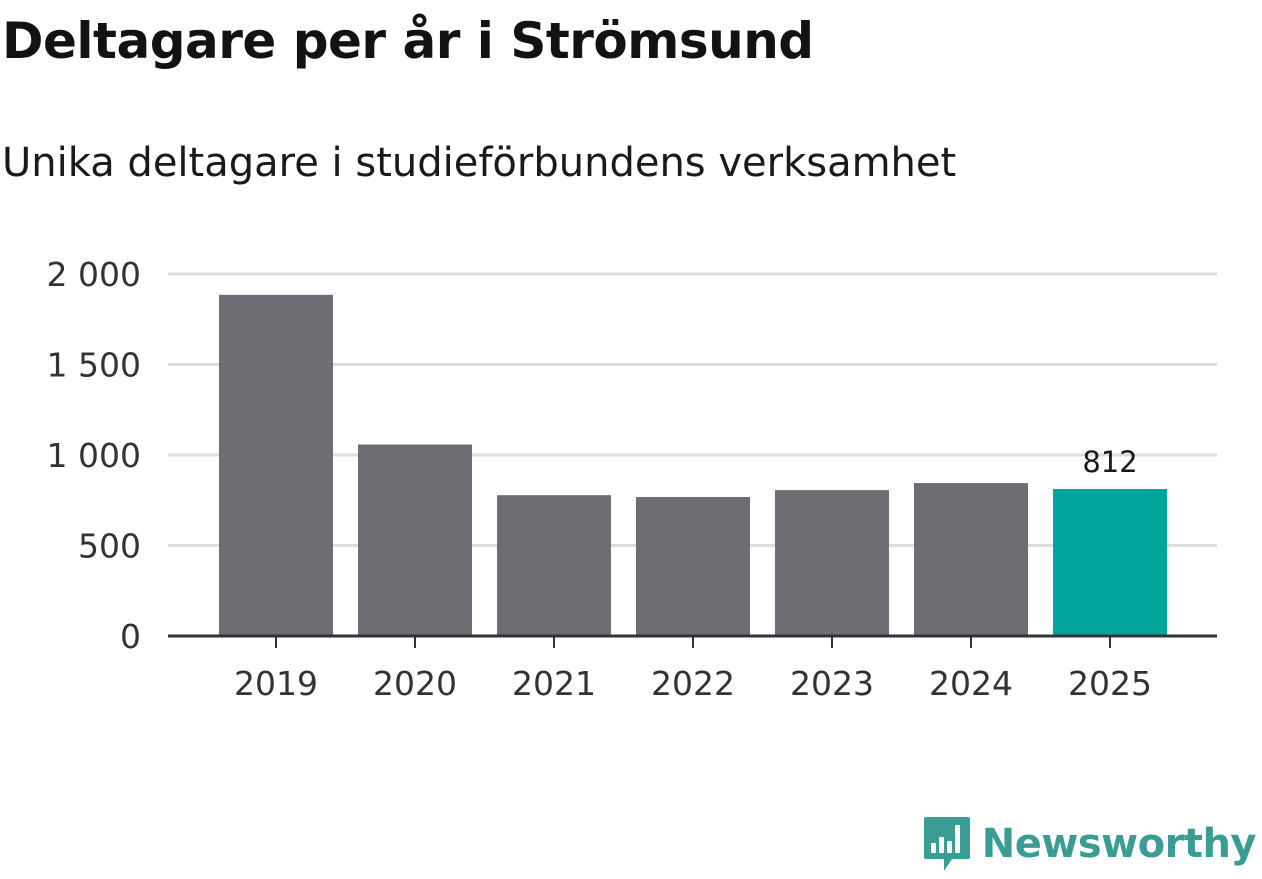 The image size is (1262, 879). I want to click on data-label: 812, so click(1109, 462).